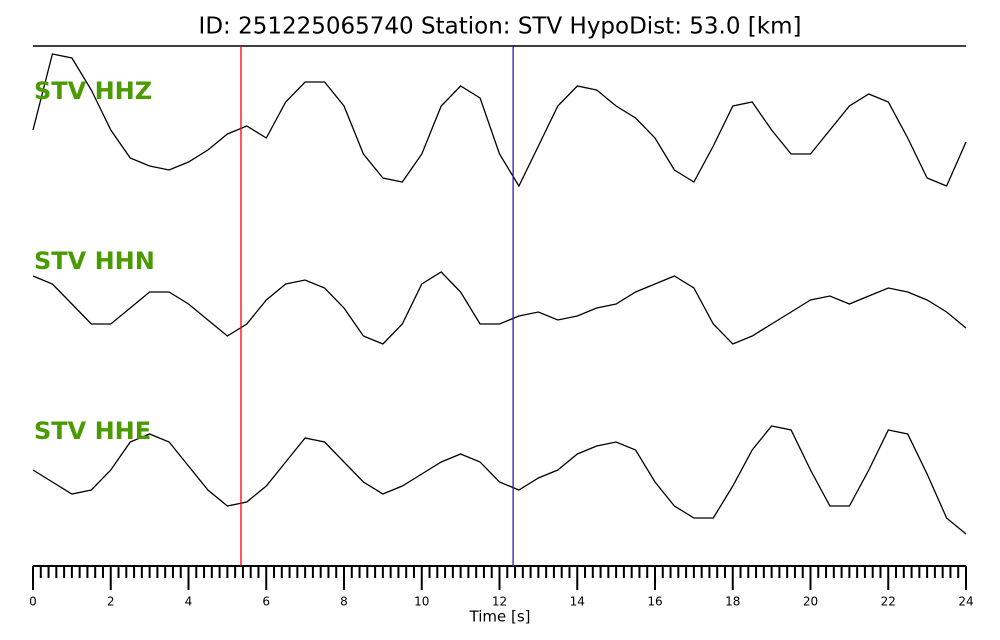 The width and height of the screenshot is (1000, 640). What do you see at coordinates (421, 602) in the screenshot?
I see `x-tick-label: 10` at bounding box center [421, 602].